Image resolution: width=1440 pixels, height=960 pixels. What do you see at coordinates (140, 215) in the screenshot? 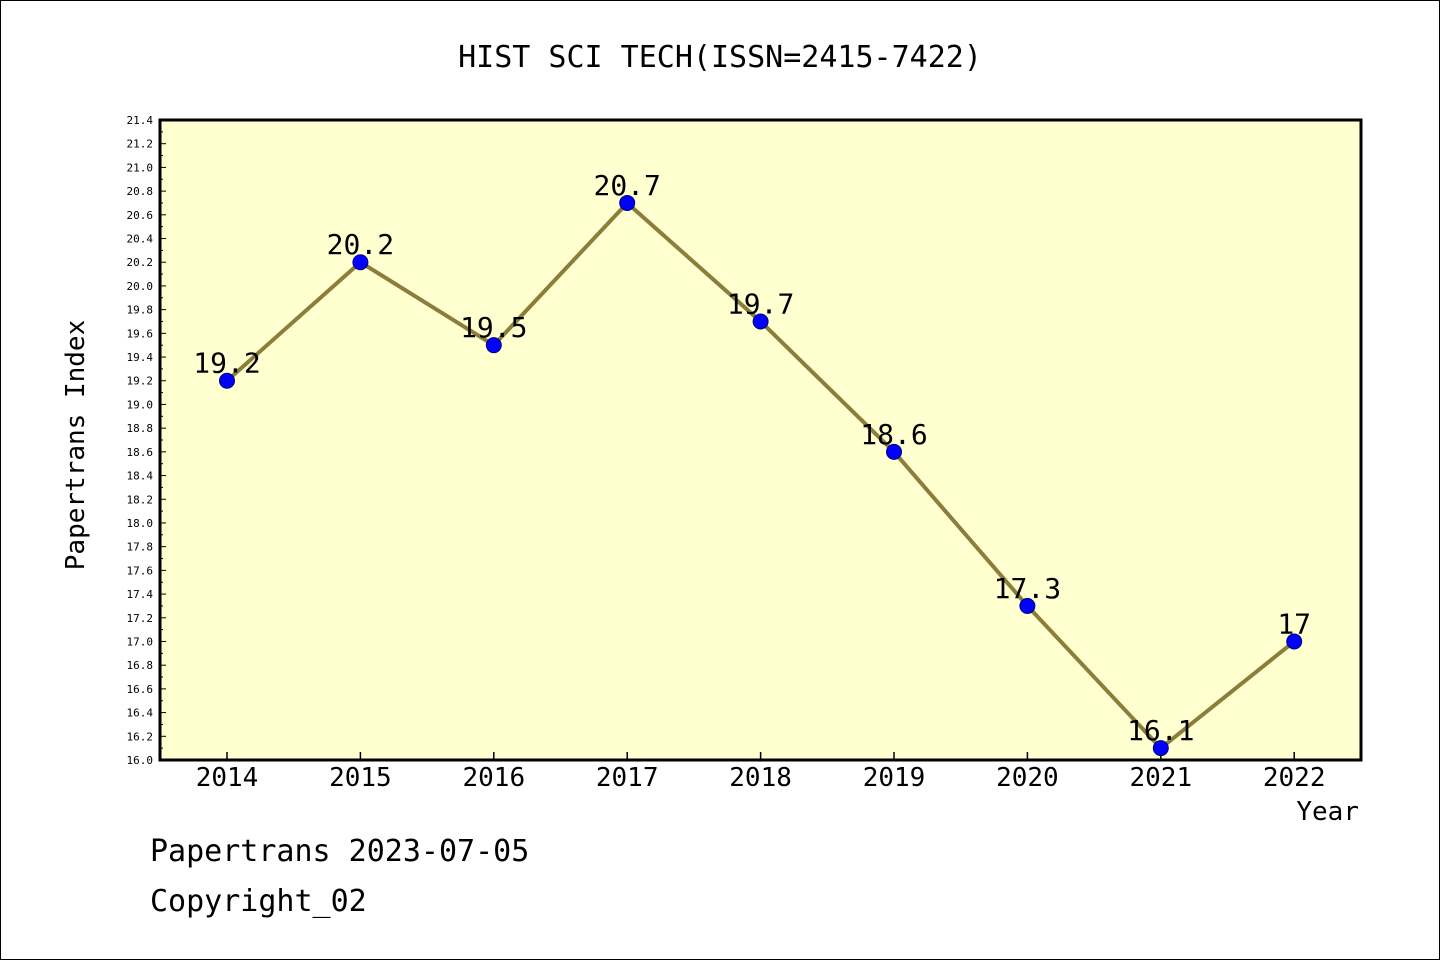
I see `y-tick-label: 20.6` at bounding box center [140, 215].